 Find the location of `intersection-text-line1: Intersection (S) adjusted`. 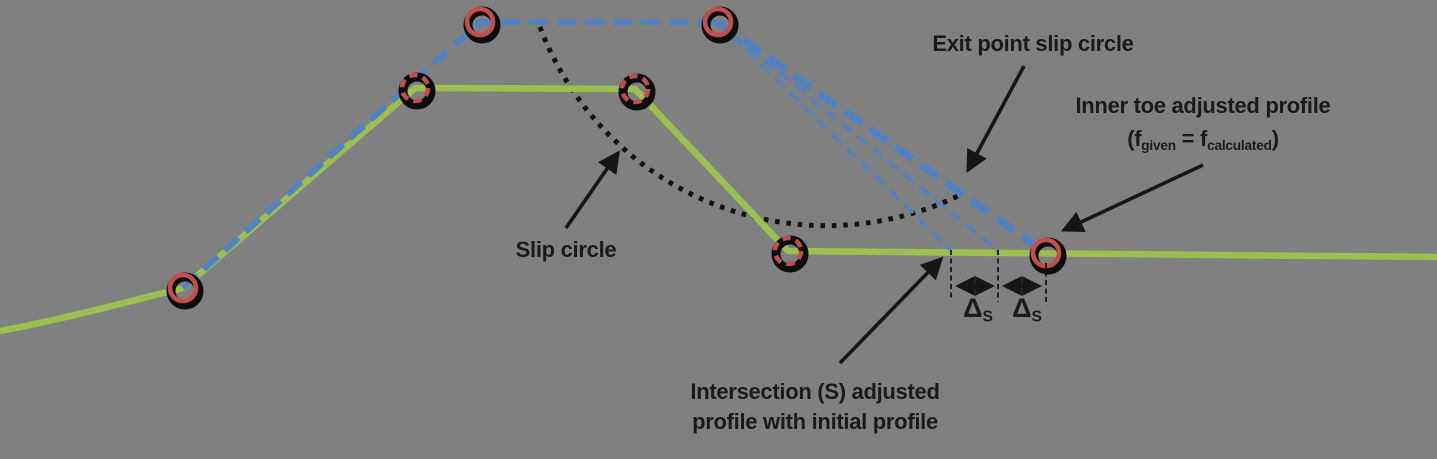

intersection-text-line1: Intersection (S) adjusted is located at coordinates (815, 391).